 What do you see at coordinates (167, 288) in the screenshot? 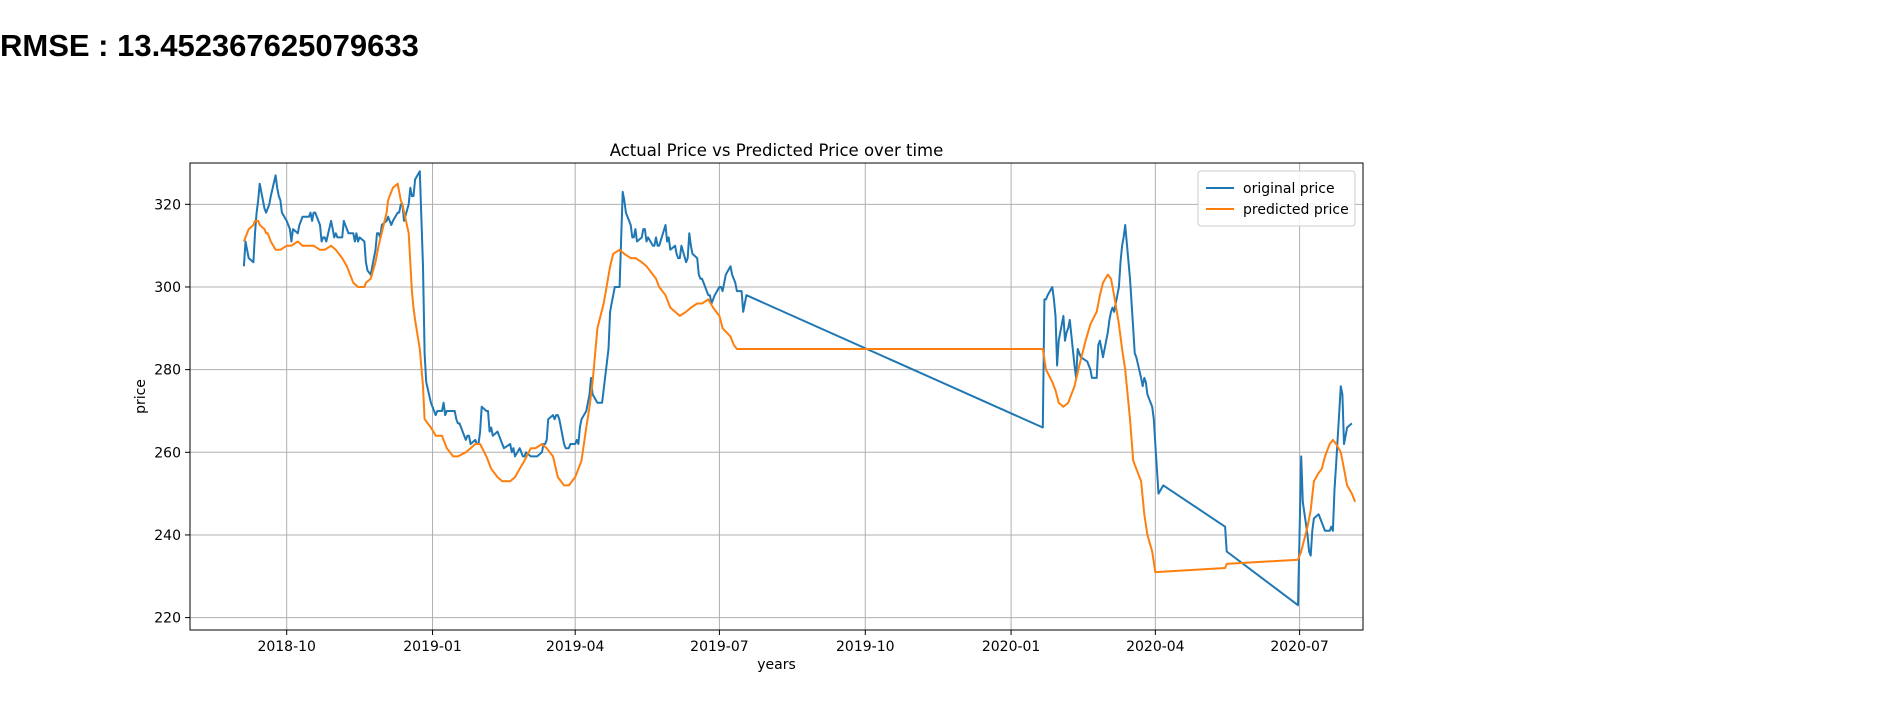
I see `y-tick-label: 300` at bounding box center [167, 288].